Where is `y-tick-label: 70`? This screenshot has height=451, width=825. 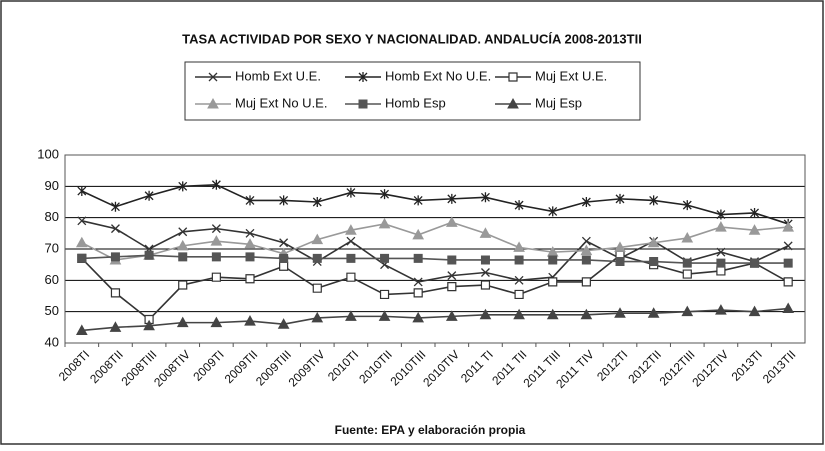
y-tick-label: 70 is located at coordinates (52, 247).